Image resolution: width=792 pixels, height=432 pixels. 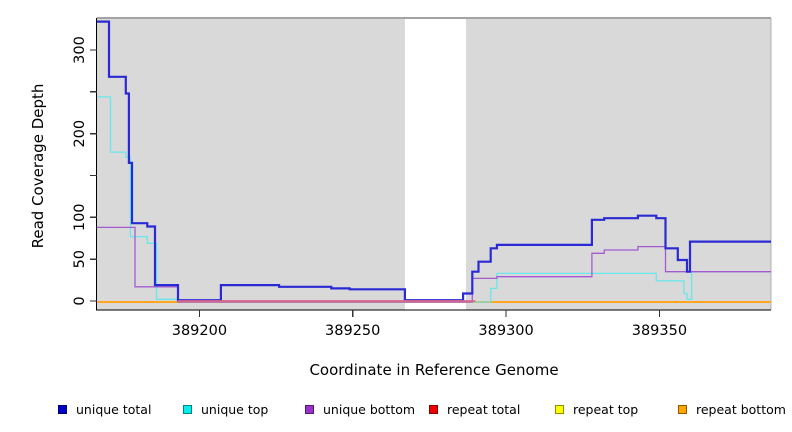 What do you see at coordinates (80, 300) in the screenshot?
I see `svg-text: 0` at bounding box center [80, 300].